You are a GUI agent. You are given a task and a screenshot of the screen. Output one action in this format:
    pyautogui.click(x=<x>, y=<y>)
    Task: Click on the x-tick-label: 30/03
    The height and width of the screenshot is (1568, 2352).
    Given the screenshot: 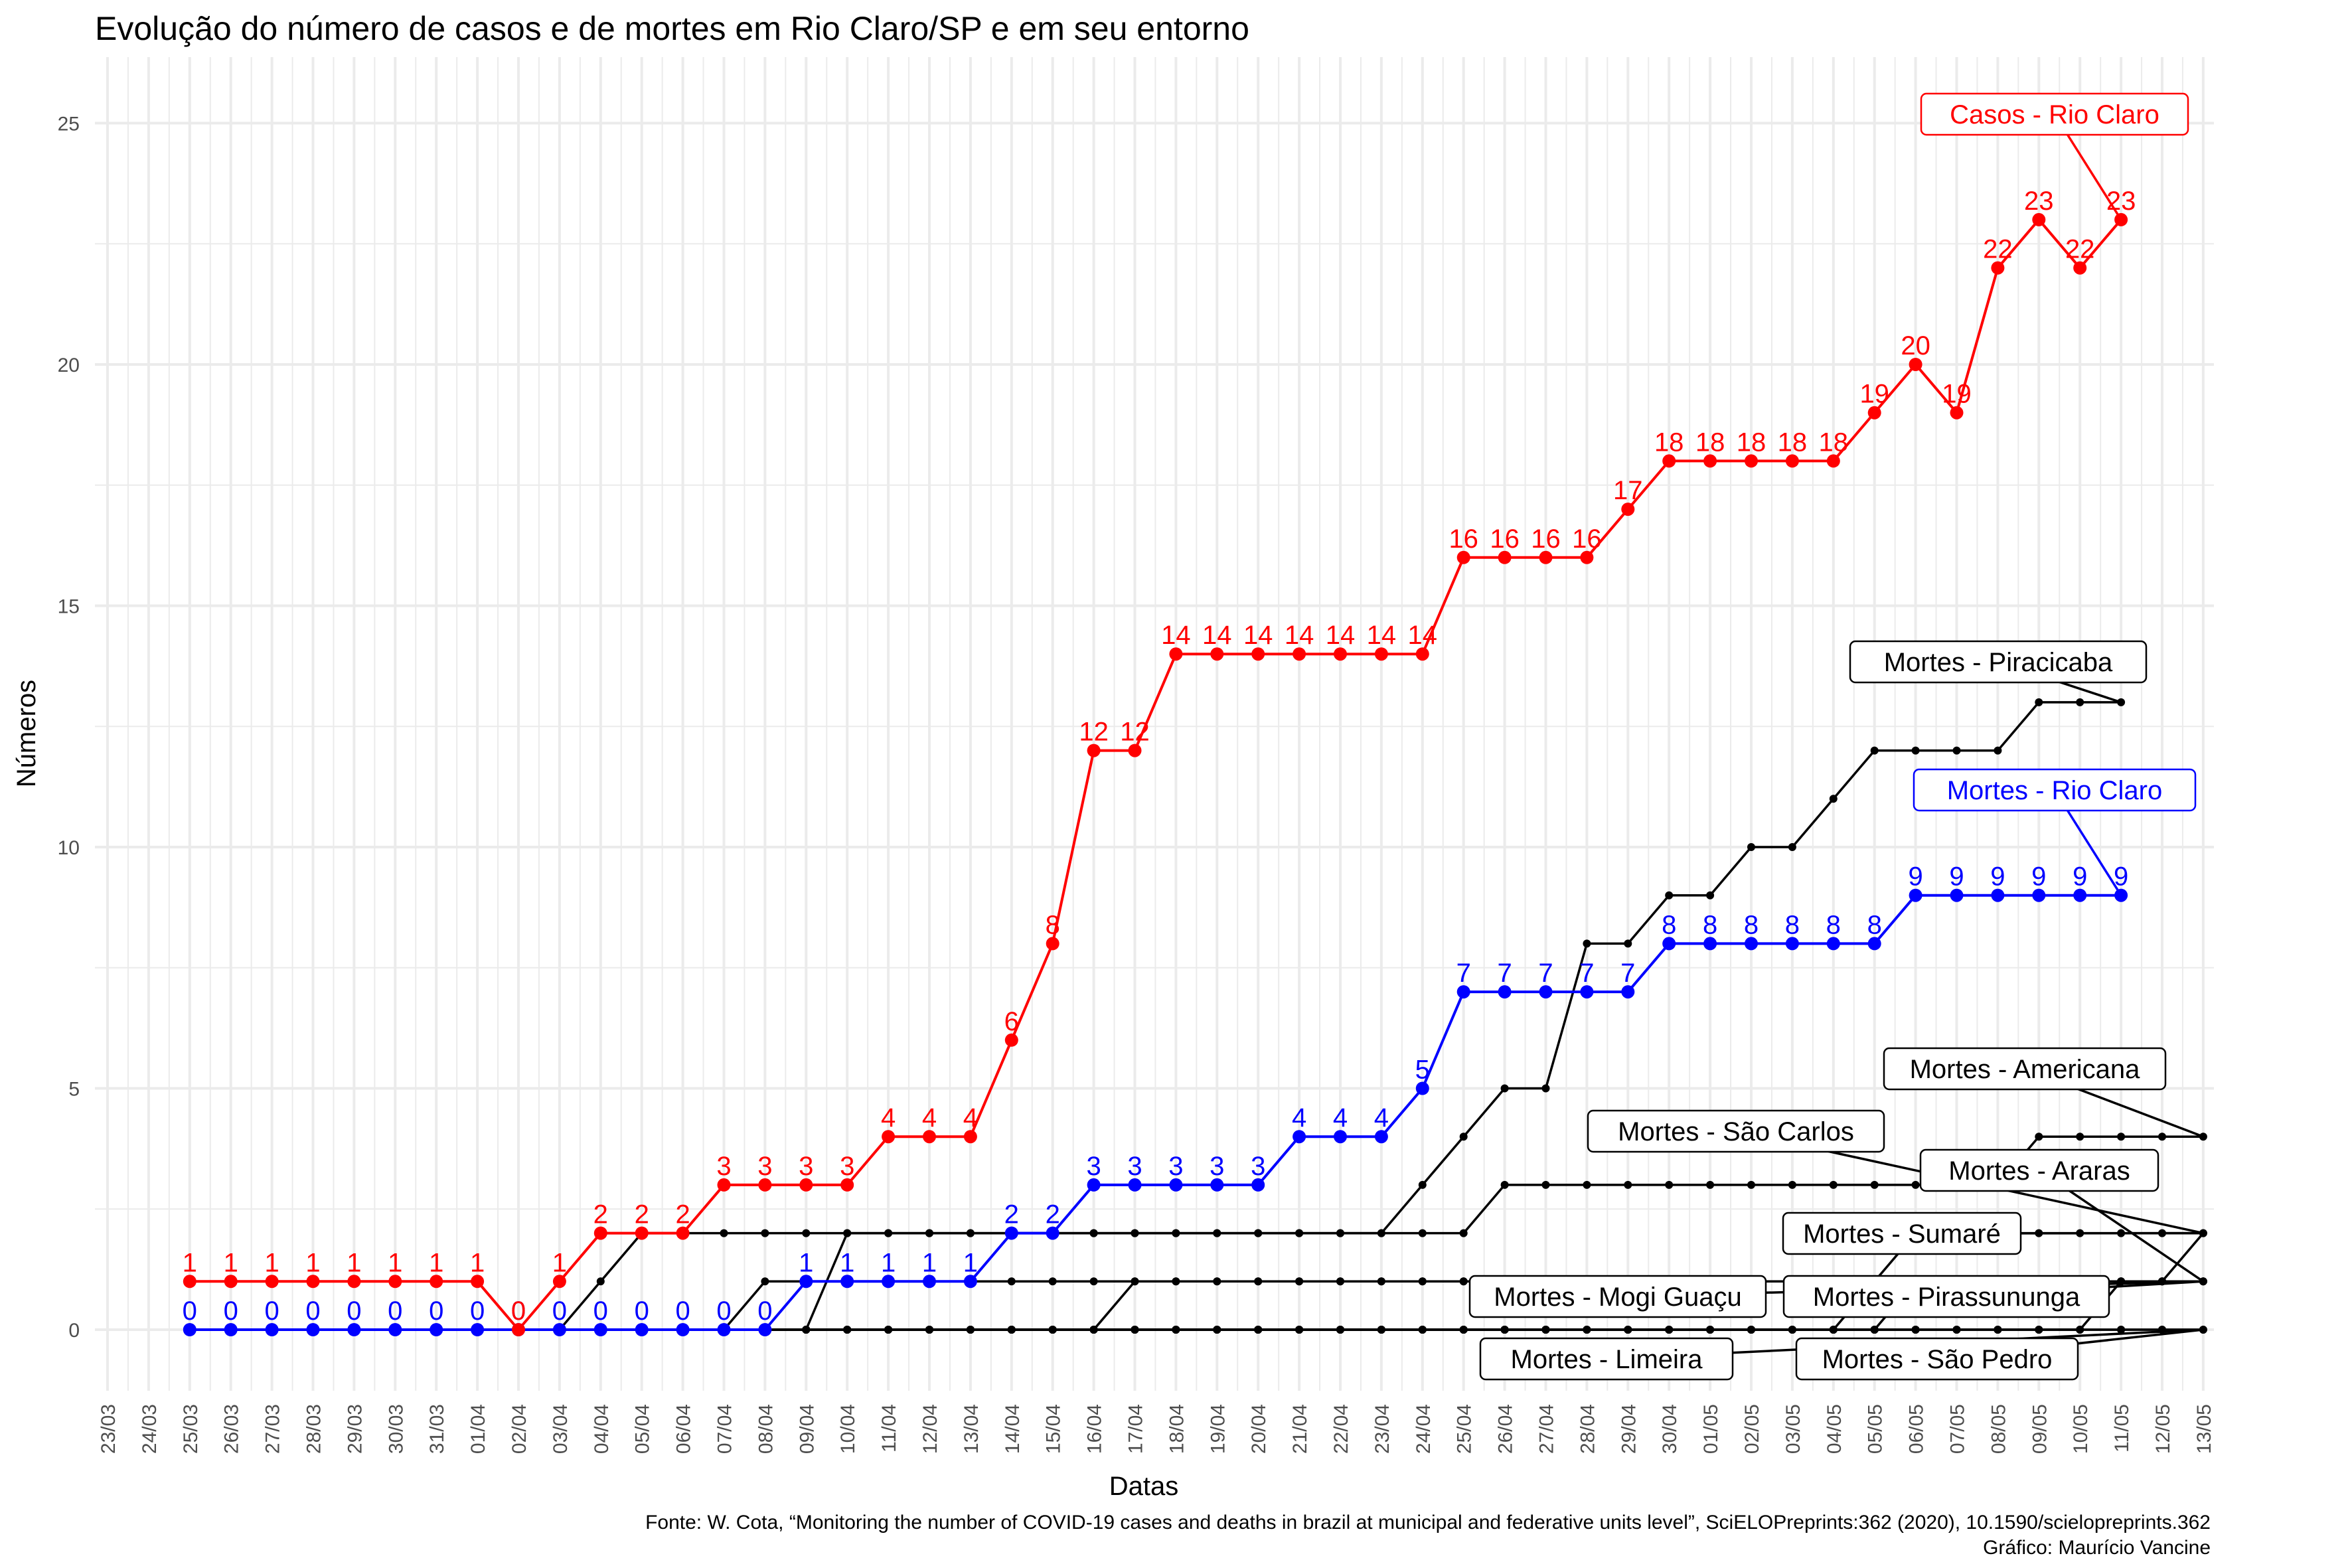 What is the action you would take?
    pyautogui.click(x=396, y=1429)
    